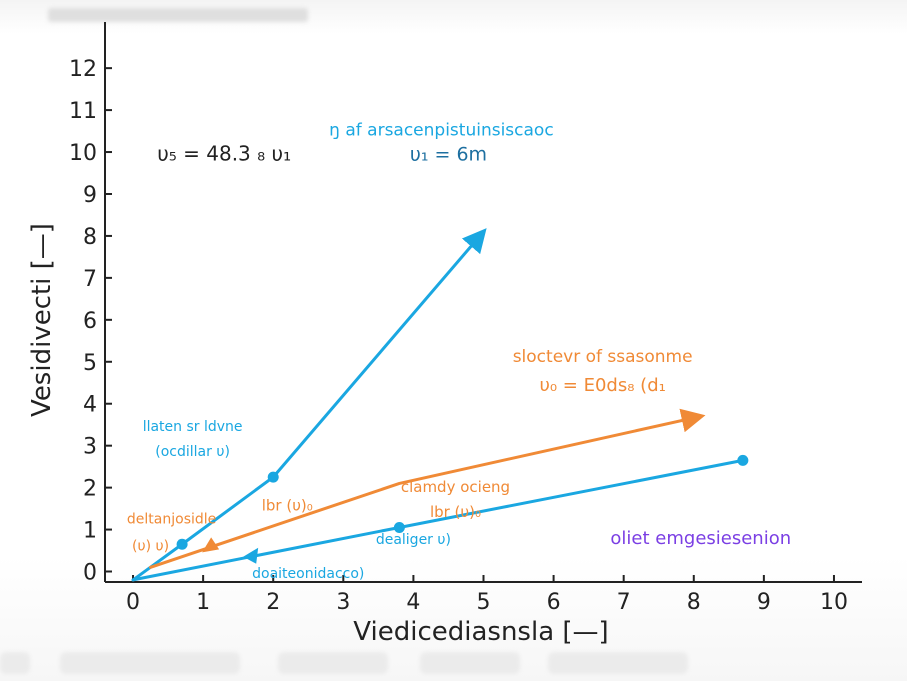 The height and width of the screenshot is (681, 907). Describe the element at coordinates (203, 602) in the screenshot. I see `x-tick-label-1: 1` at that location.